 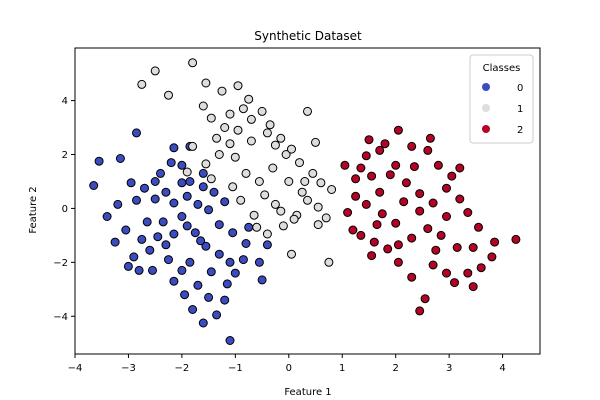 What do you see at coordinates (182, 368) in the screenshot?
I see `x-tick-label: −2` at bounding box center [182, 368].